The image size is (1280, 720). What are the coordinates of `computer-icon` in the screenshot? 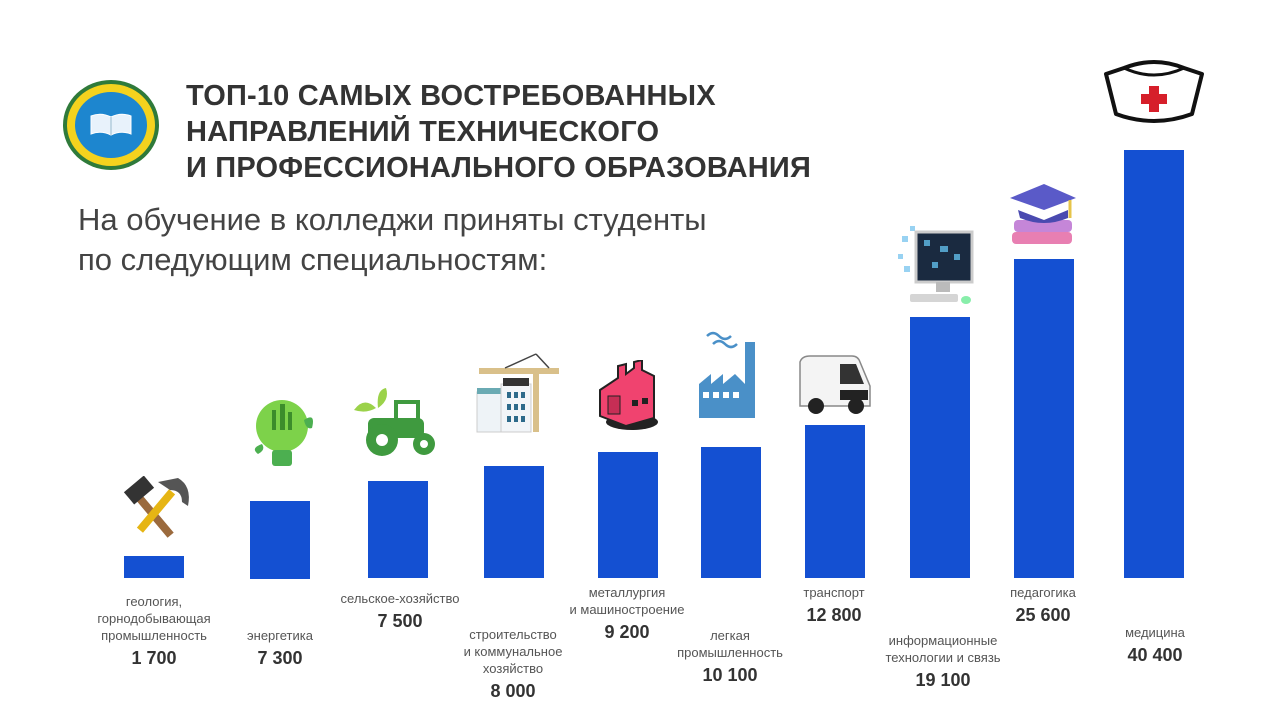 It's located at (936, 265).